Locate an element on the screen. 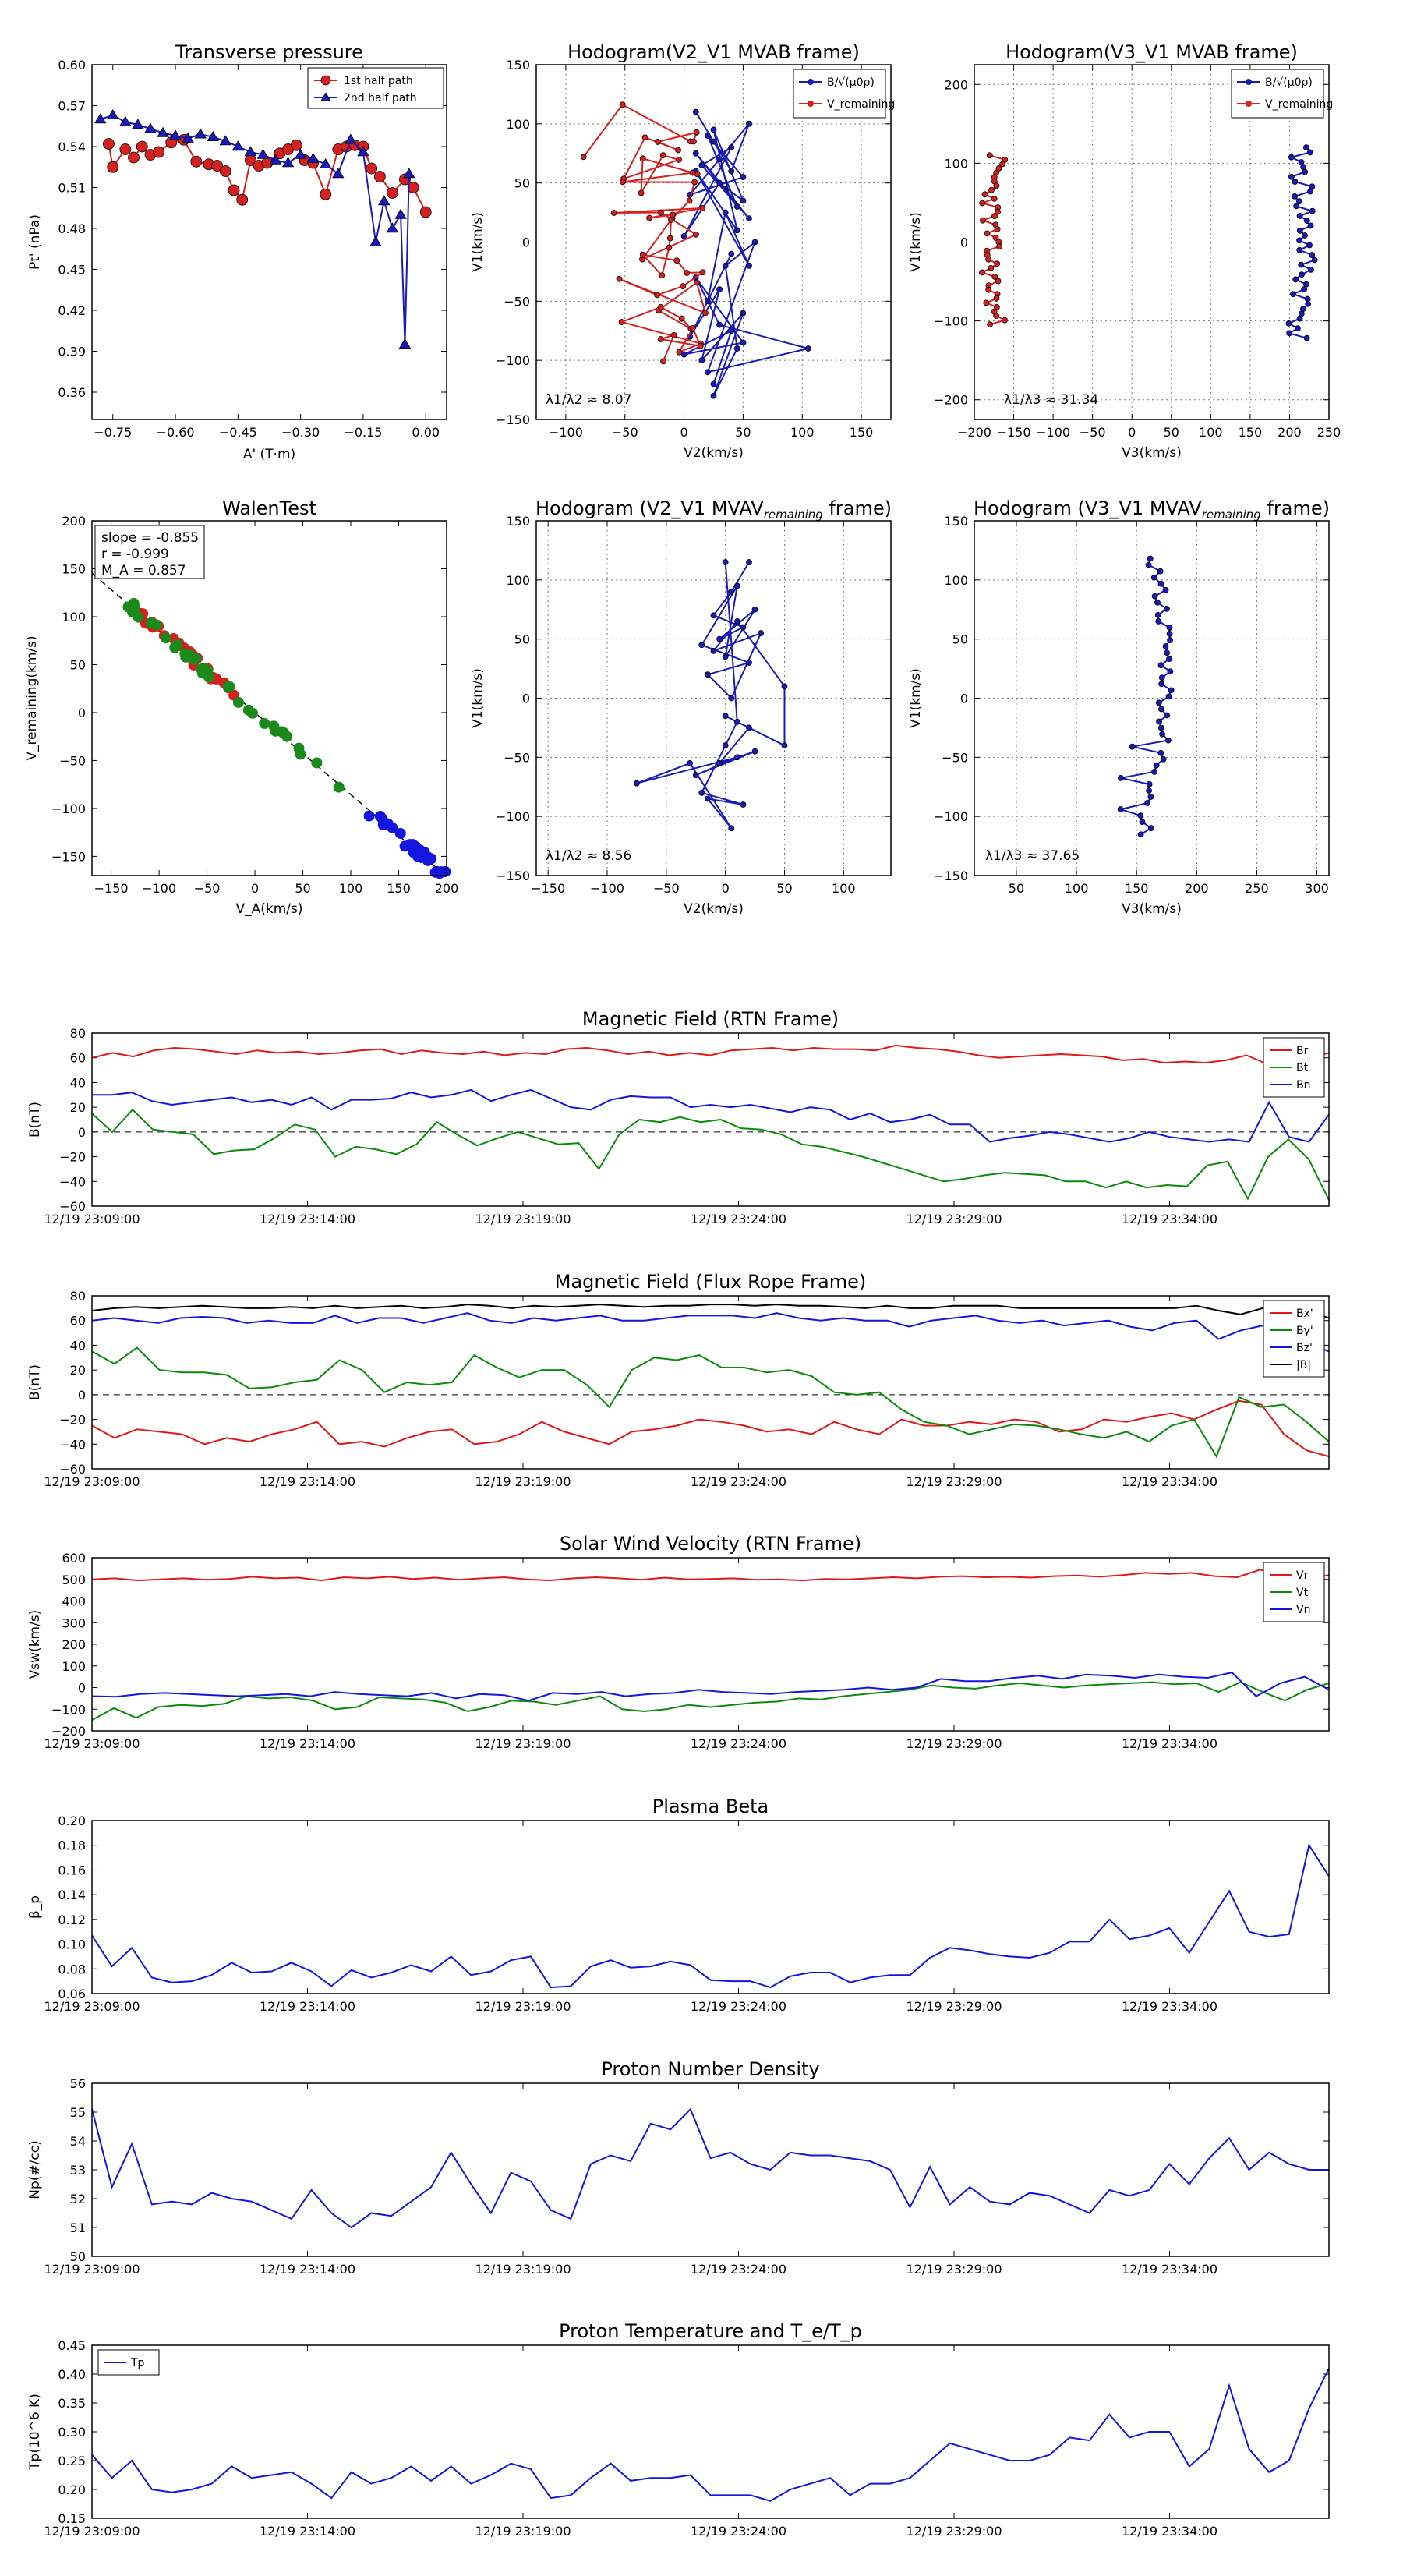 This screenshot has width=1403, height=2576. legend-label: Vt is located at coordinates (1302, 1593).